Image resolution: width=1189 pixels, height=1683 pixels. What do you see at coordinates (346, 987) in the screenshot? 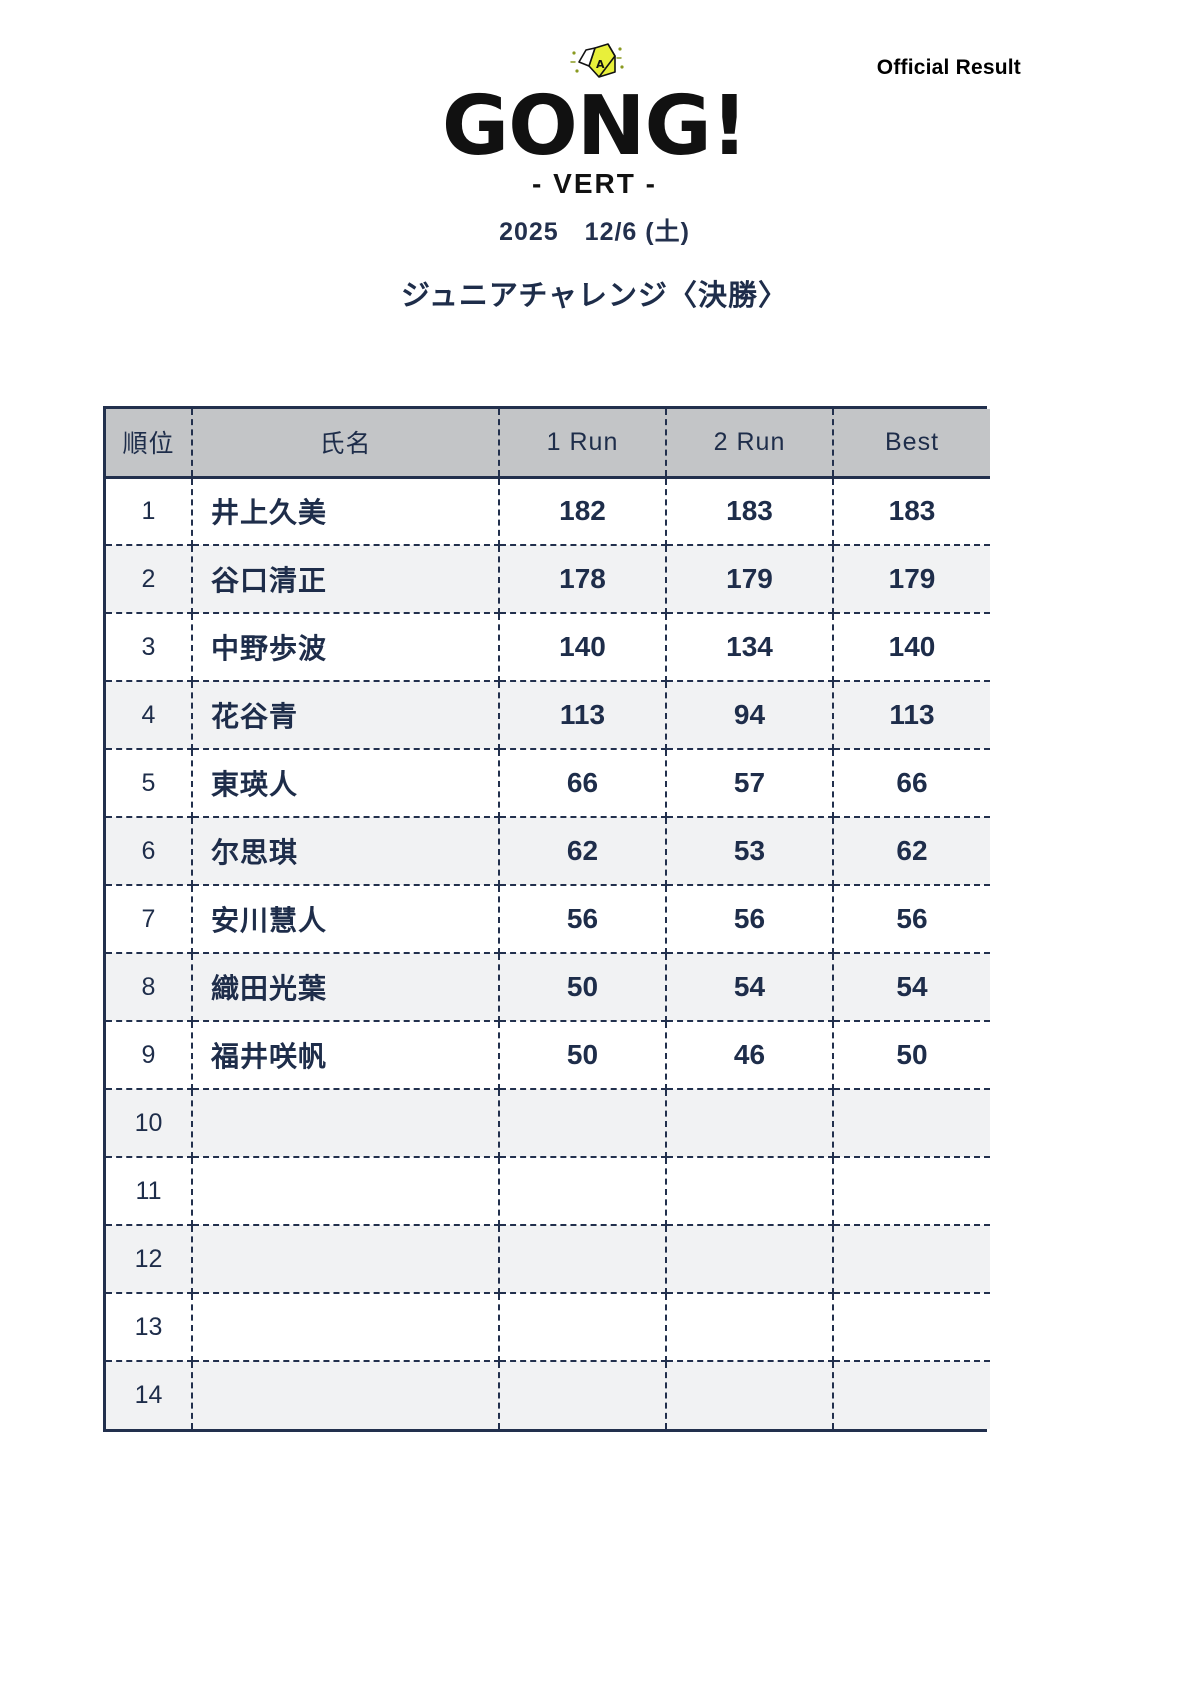
I see `cell-name: 織田光葉` at bounding box center [346, 987].